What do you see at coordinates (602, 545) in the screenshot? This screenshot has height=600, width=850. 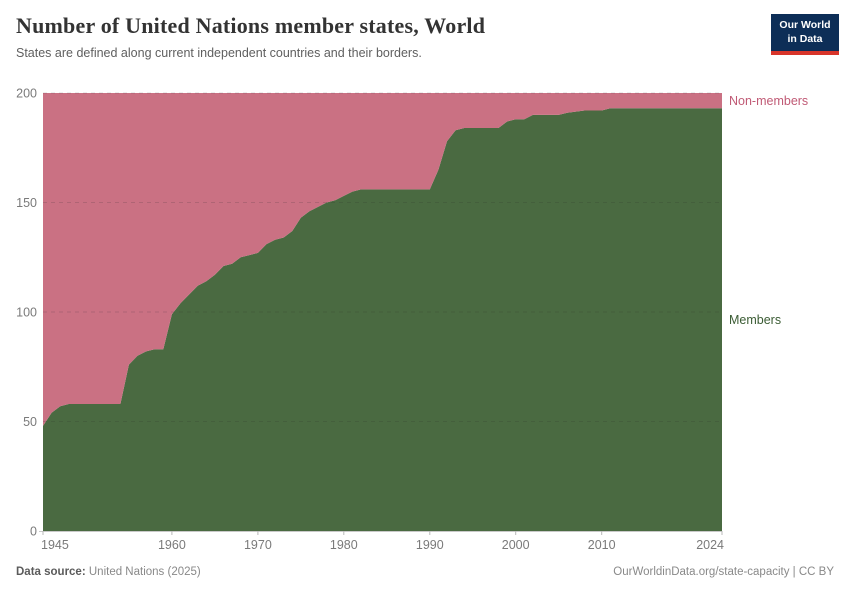 I see `x-tick-label: 2010` at bounding box center [602, 545].